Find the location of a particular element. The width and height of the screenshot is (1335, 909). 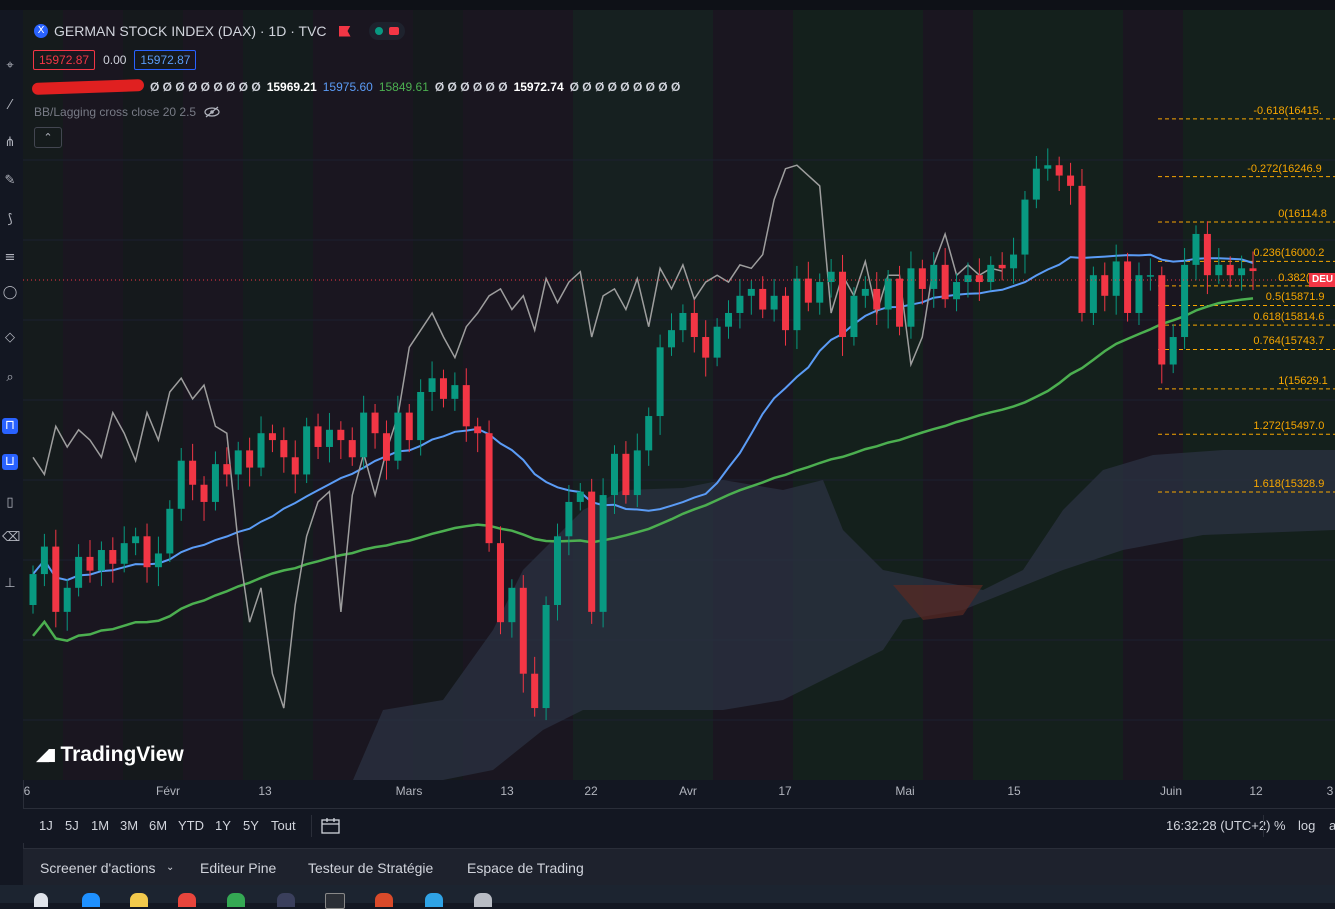

indicator-placeholders-3: Ø Ø Ø Ø Ø Ø Ø Ø Ø is located at coordinates (625, 87).